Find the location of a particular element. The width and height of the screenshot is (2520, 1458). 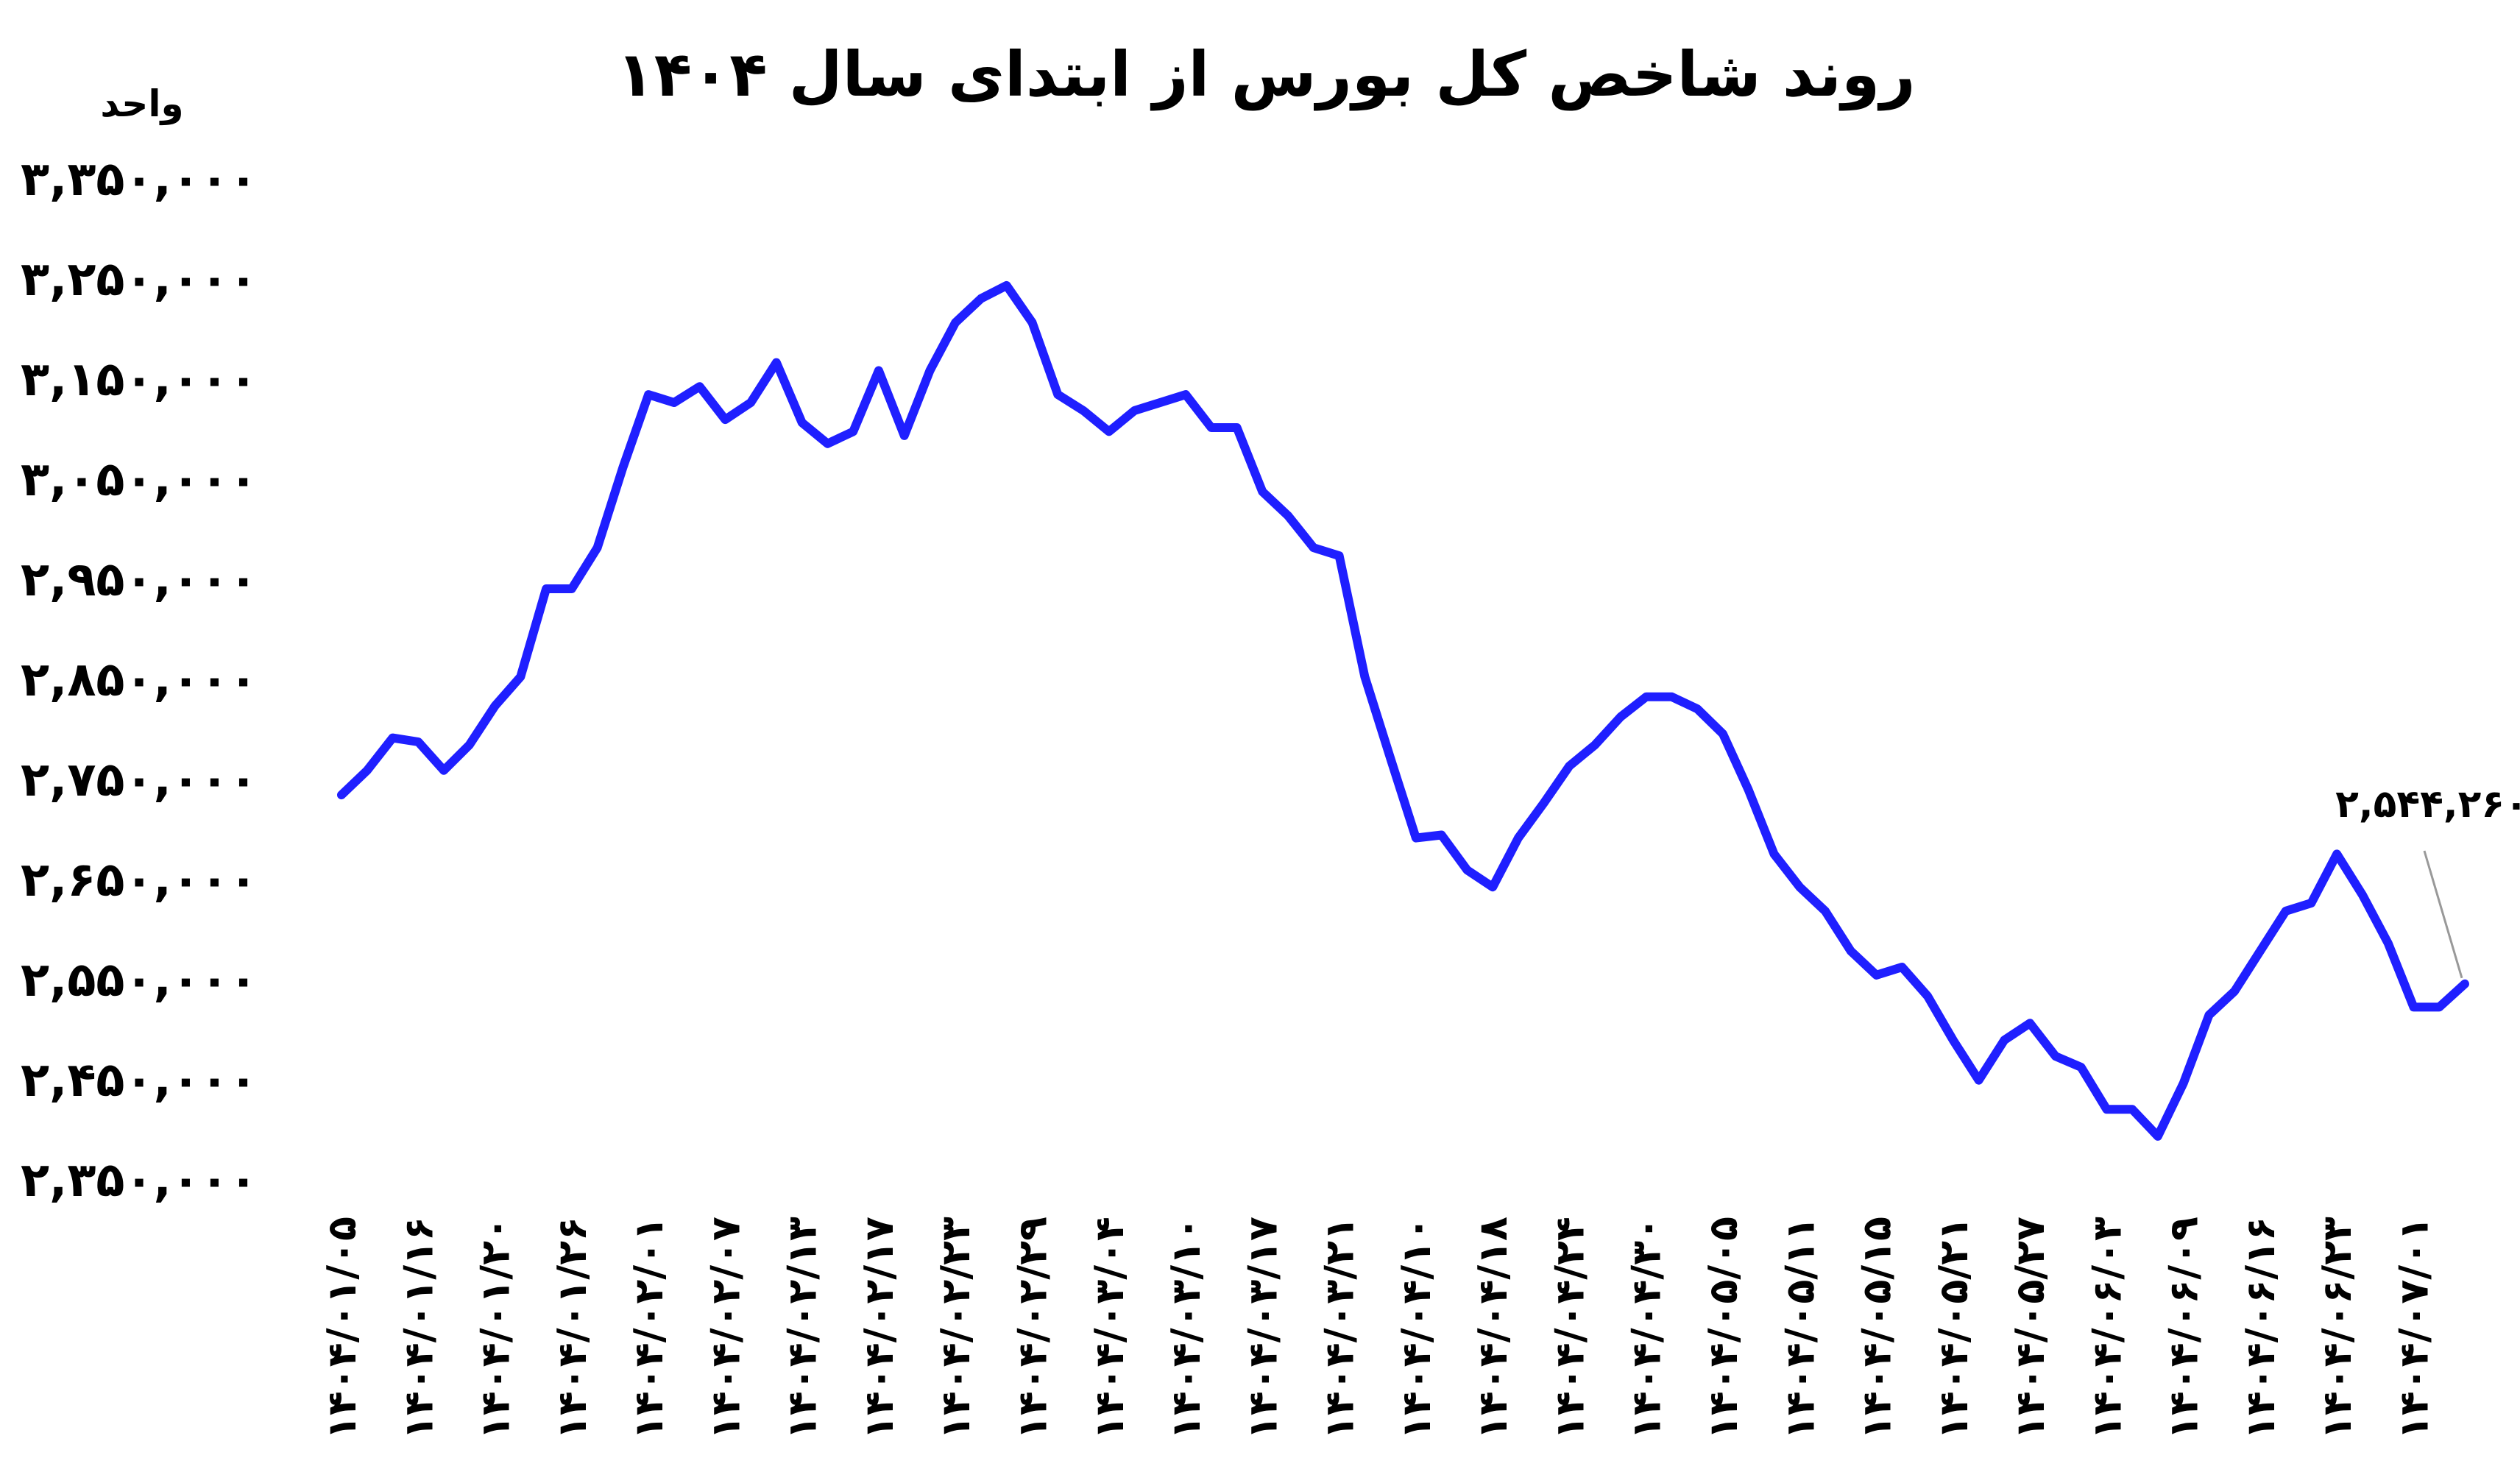

x-tick-label: ۱۴۰۴/۰۵/۱۵ is located at coordinates (1877, 1328).